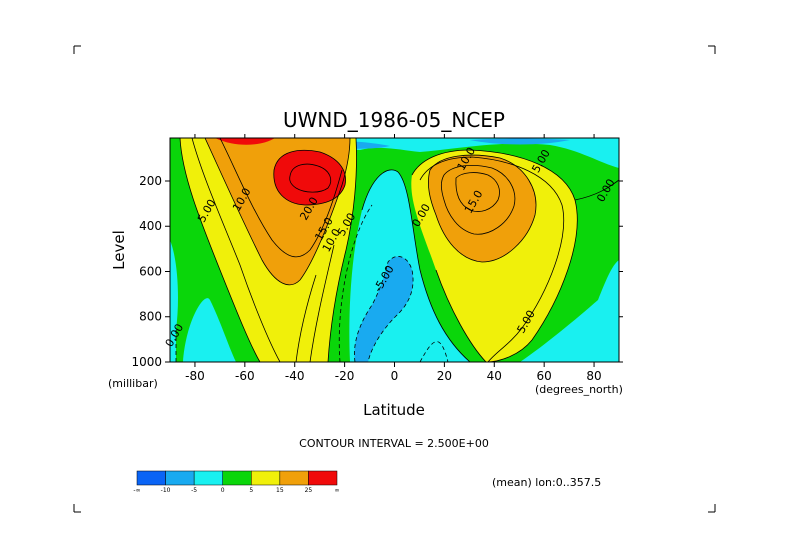 This screenshot has height=558, width=789. Describe the element at coordinates (579, 389) in the screenshot. I see `x-unit-label: (degrees_north)` at that location.